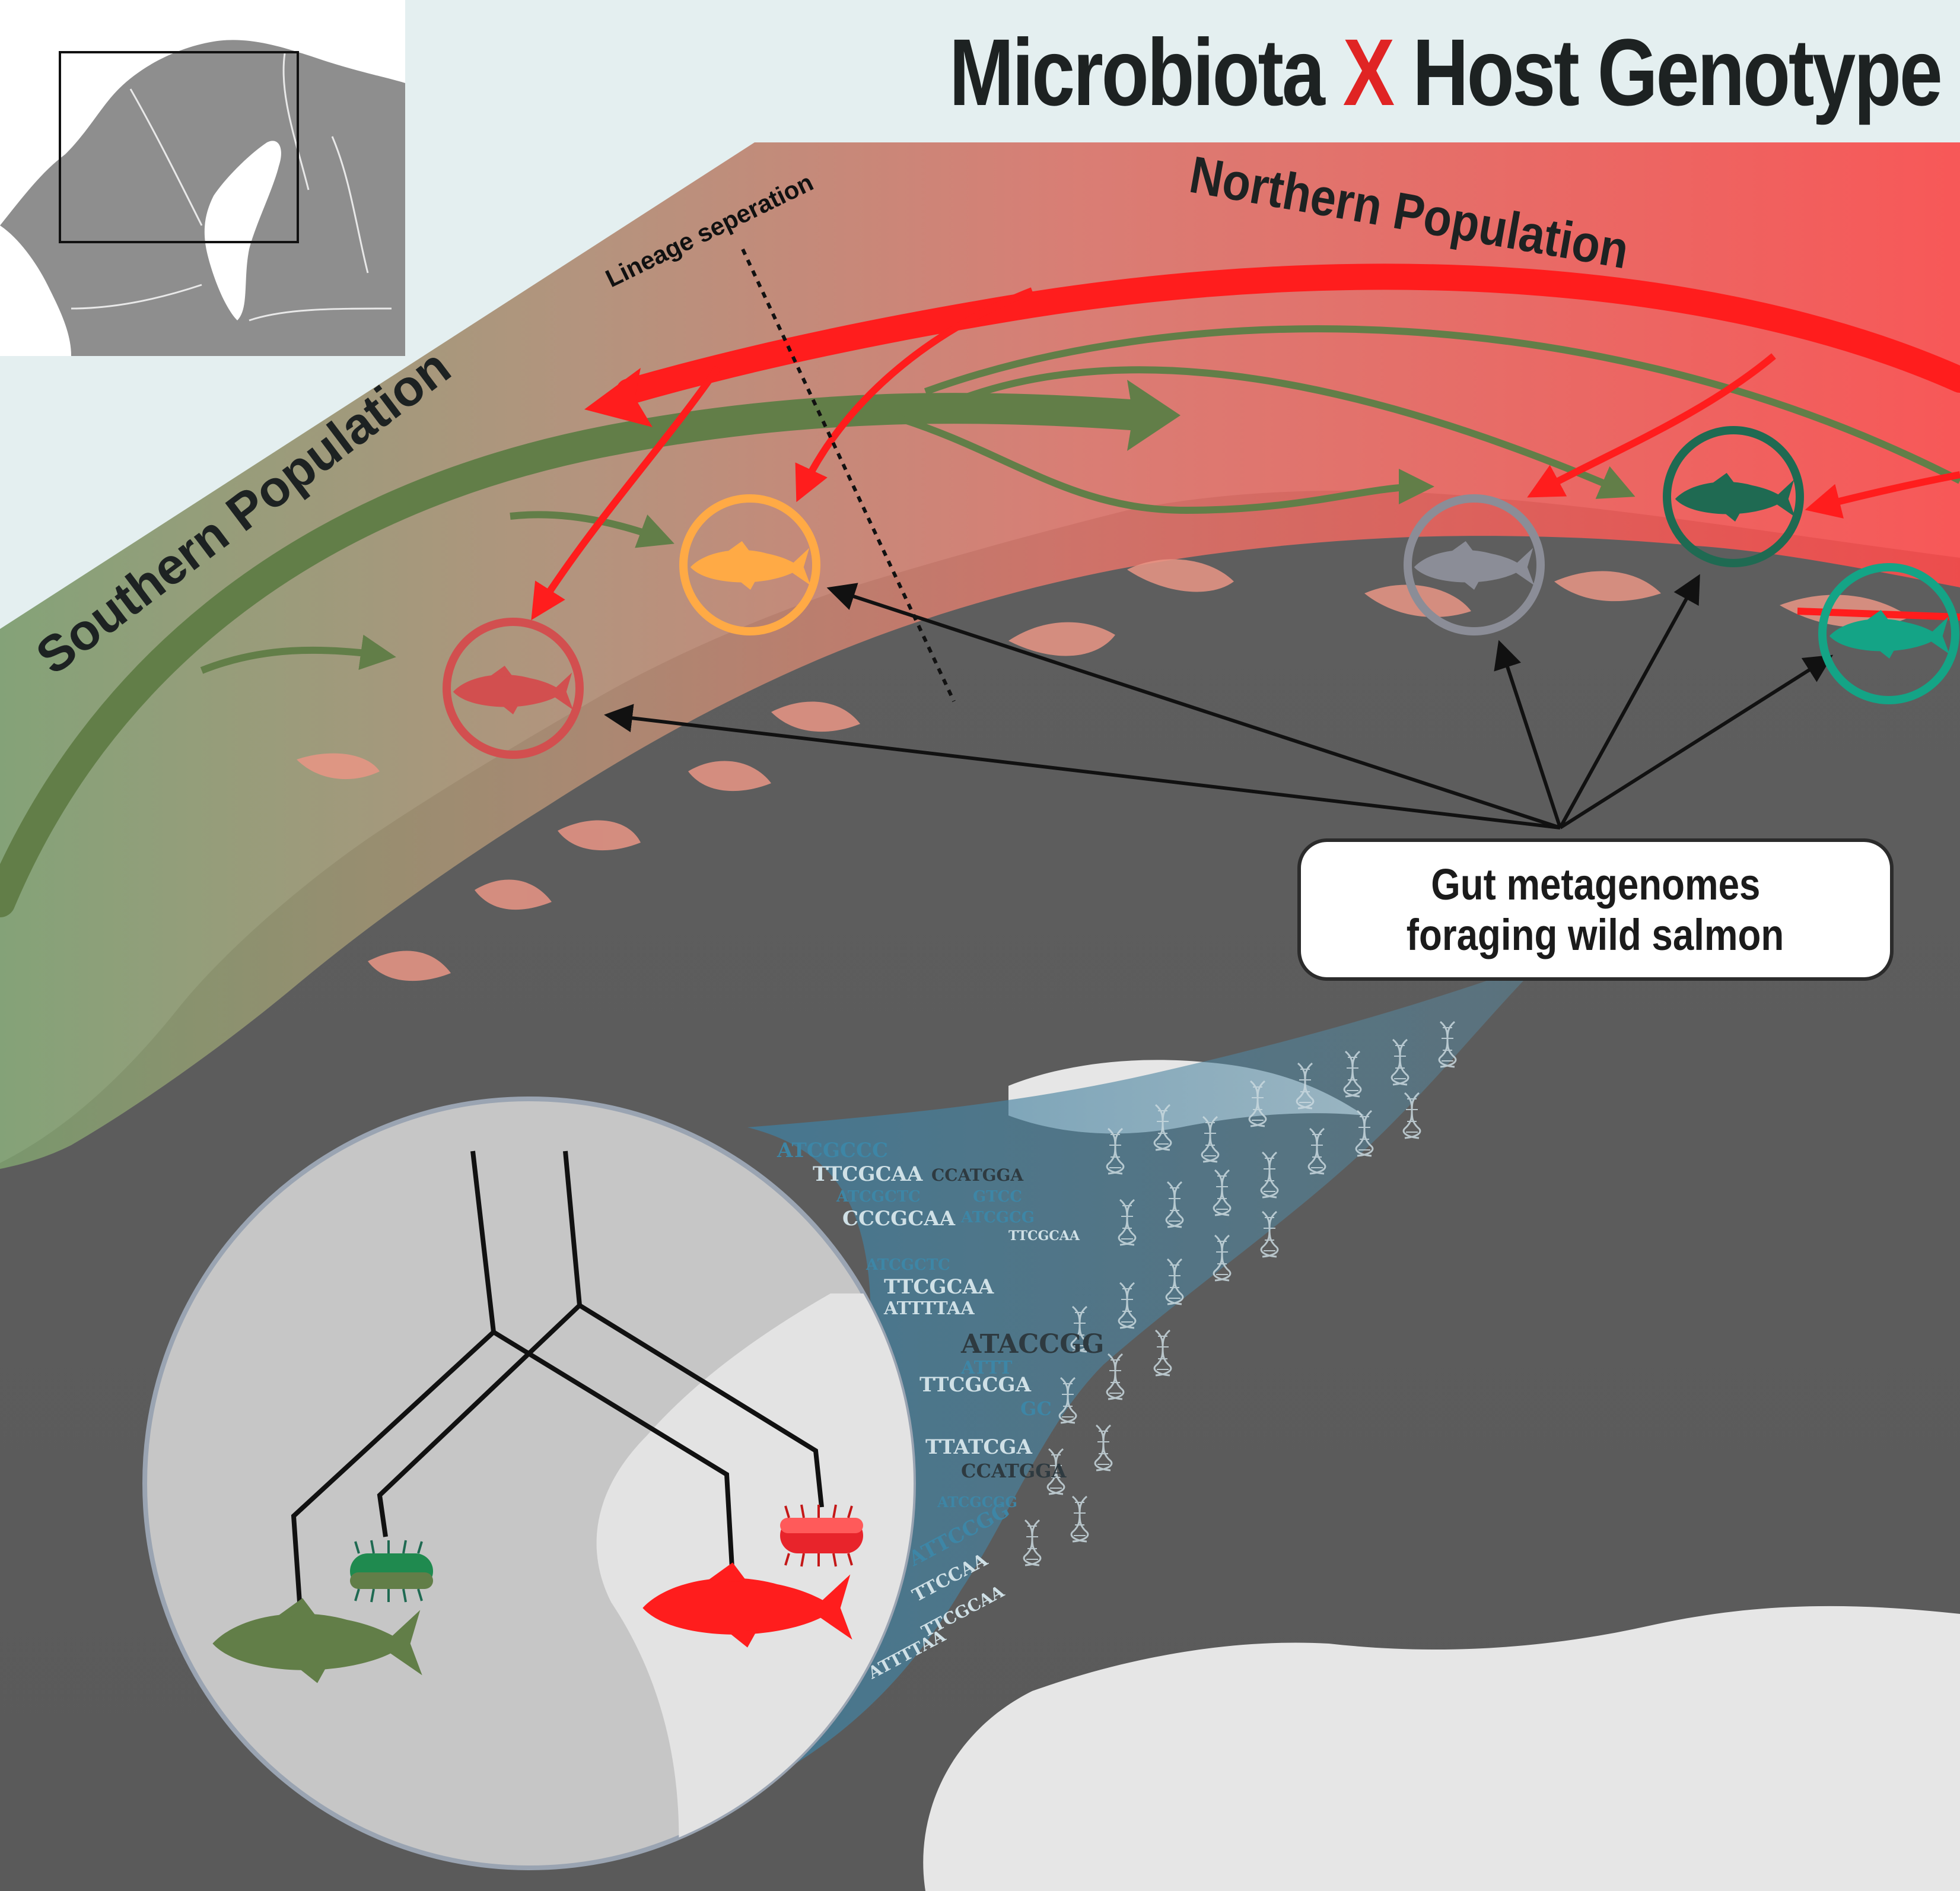 This screenshot has height=1891, width=1960. I want to click on page-title: Microbiota X Host Genotype, so click(1446, 72).